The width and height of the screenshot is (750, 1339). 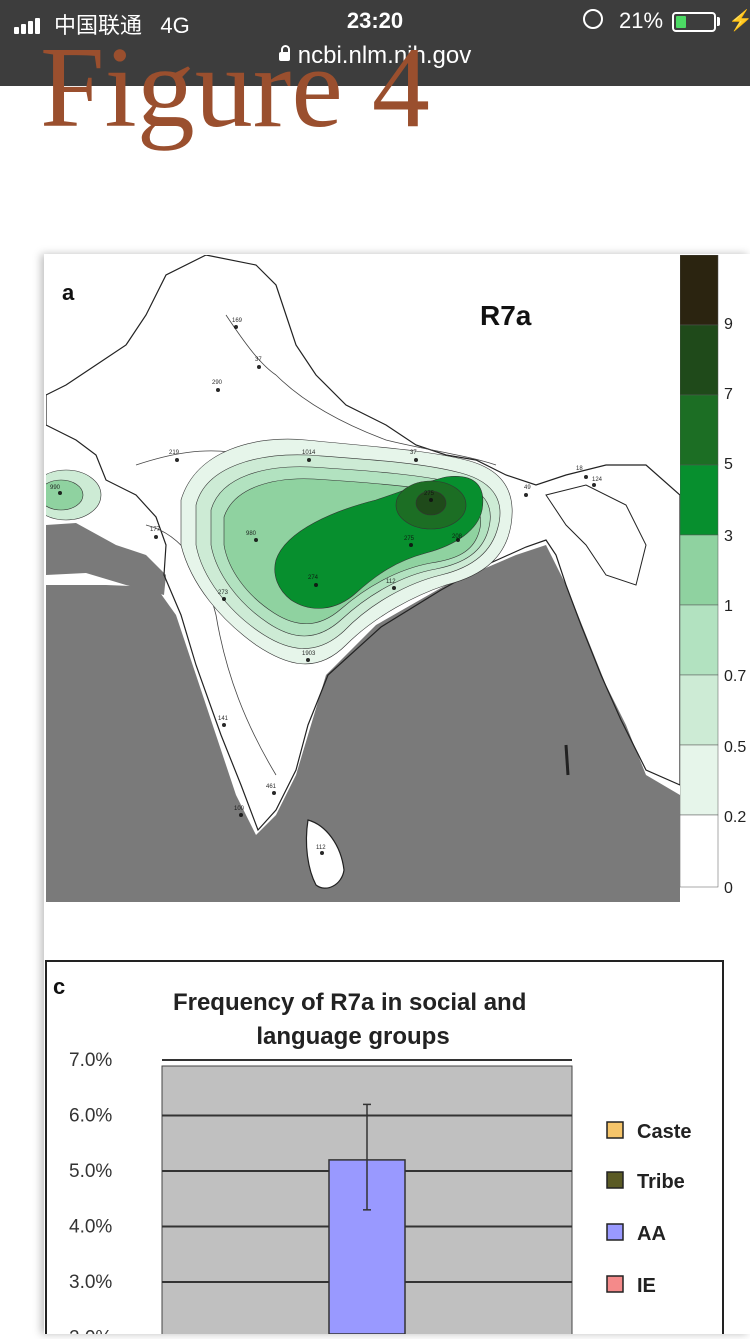 What do you see at coordinates (375, 20) in the screenshot?
I see `status-time: 23:20` at bounding box center [375, 20].